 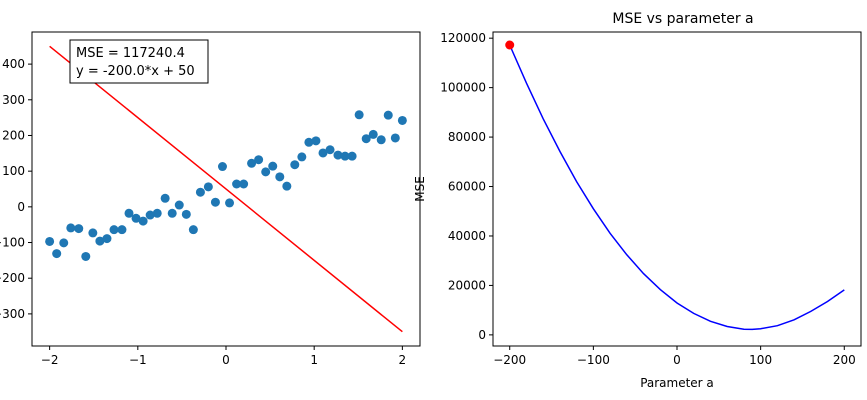 What do you see at coordinates (463, 38) in the screenshot?
I see `right-y-tick-label: 120000` at bounding box center [463, 38].